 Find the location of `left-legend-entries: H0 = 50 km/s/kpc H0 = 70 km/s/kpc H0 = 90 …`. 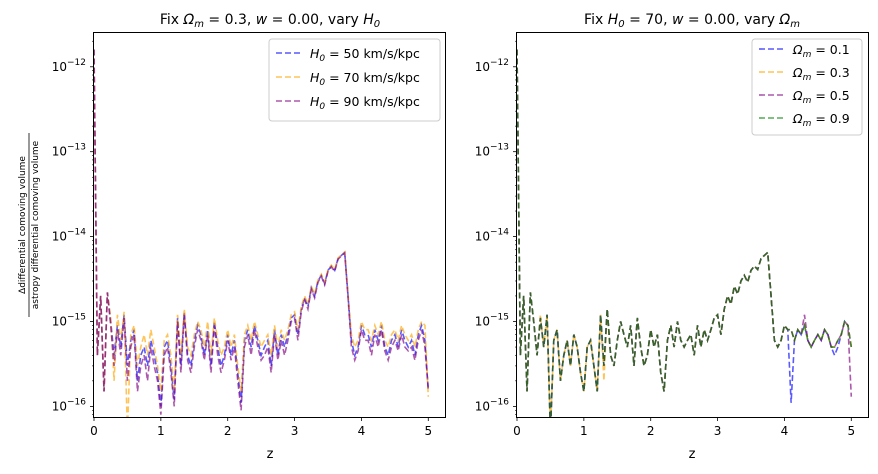

left-legend-entries: H0 = 50 km/s/kpc H0 = 70 km/s/kpc H0 = 90 … is located at coordinates (348, 79).